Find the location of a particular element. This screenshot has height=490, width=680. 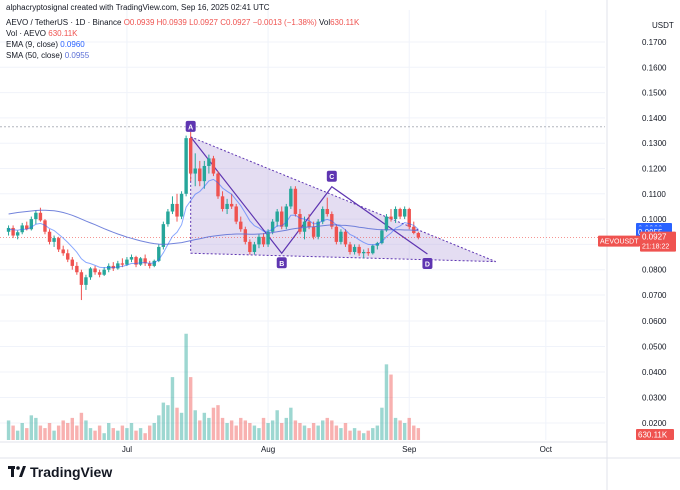

time-tick-label: Aug is located at coordinates (268, 449).